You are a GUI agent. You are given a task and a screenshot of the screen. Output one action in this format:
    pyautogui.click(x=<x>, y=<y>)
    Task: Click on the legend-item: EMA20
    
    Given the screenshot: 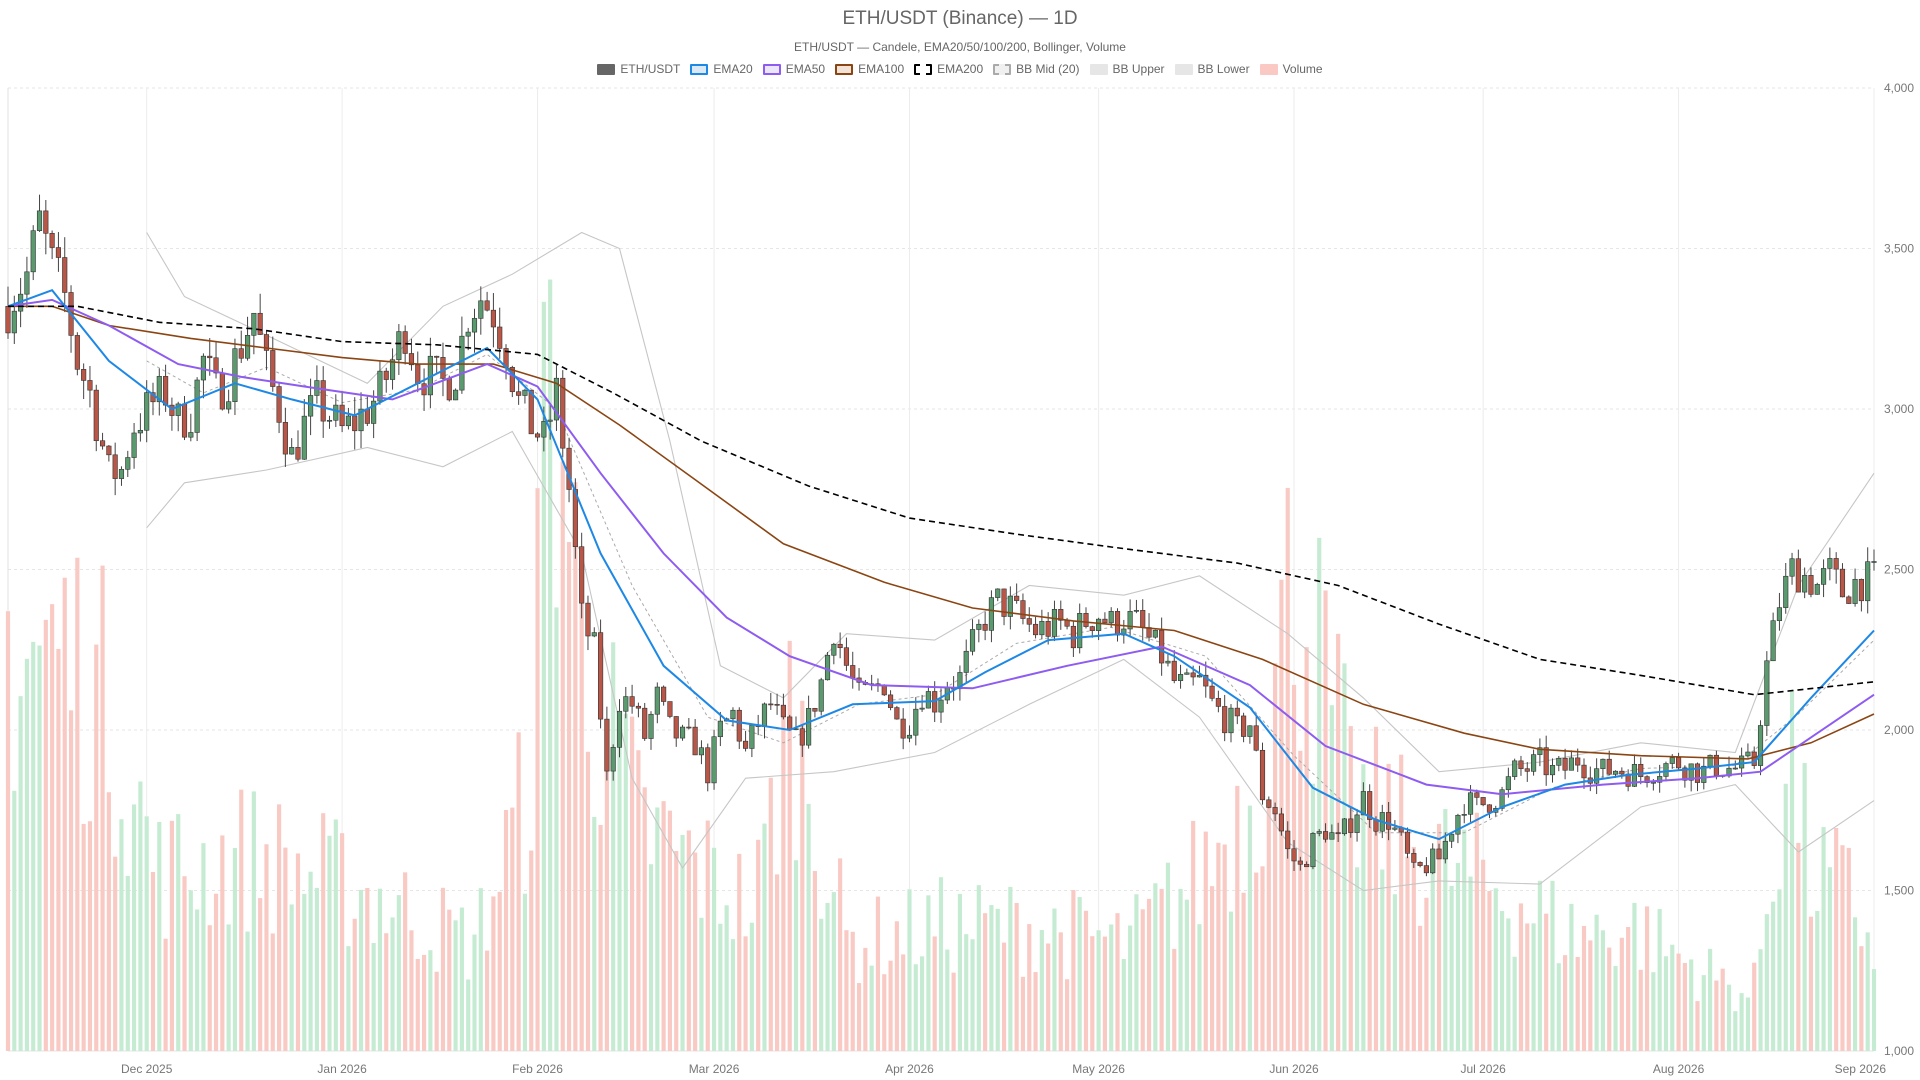 What is the action you would take?
    pyautogui.click(x=721, y=69)
    